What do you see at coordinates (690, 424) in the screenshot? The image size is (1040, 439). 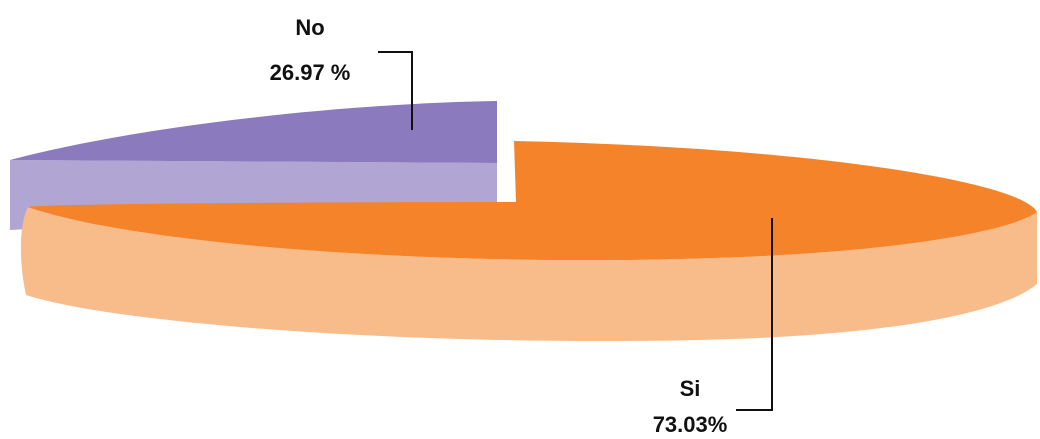 I see `slice-value-si: 73.03%` at bounding box center [690, 424].